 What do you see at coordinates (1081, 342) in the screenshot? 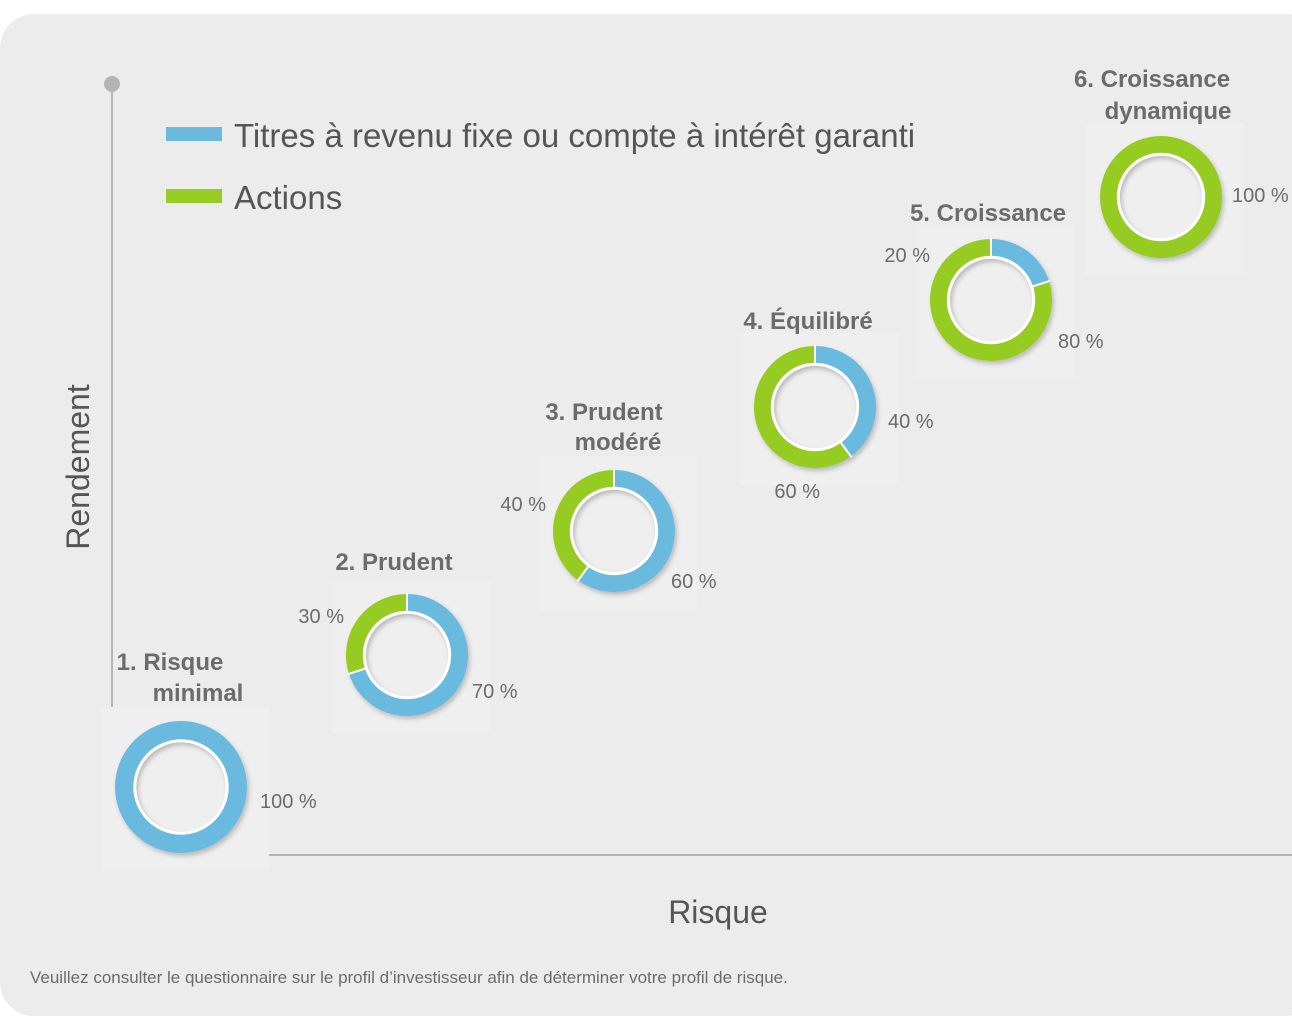
I see `pct-label-equities: 80 %` at bounding box center [1081, 342].